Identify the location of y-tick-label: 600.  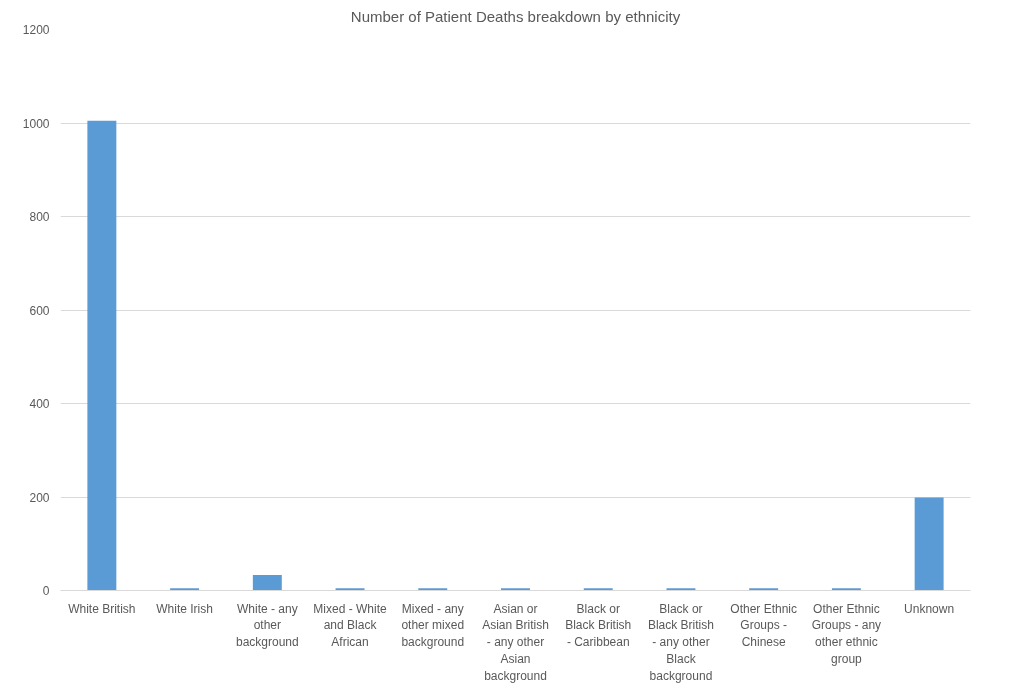
(39, 310).